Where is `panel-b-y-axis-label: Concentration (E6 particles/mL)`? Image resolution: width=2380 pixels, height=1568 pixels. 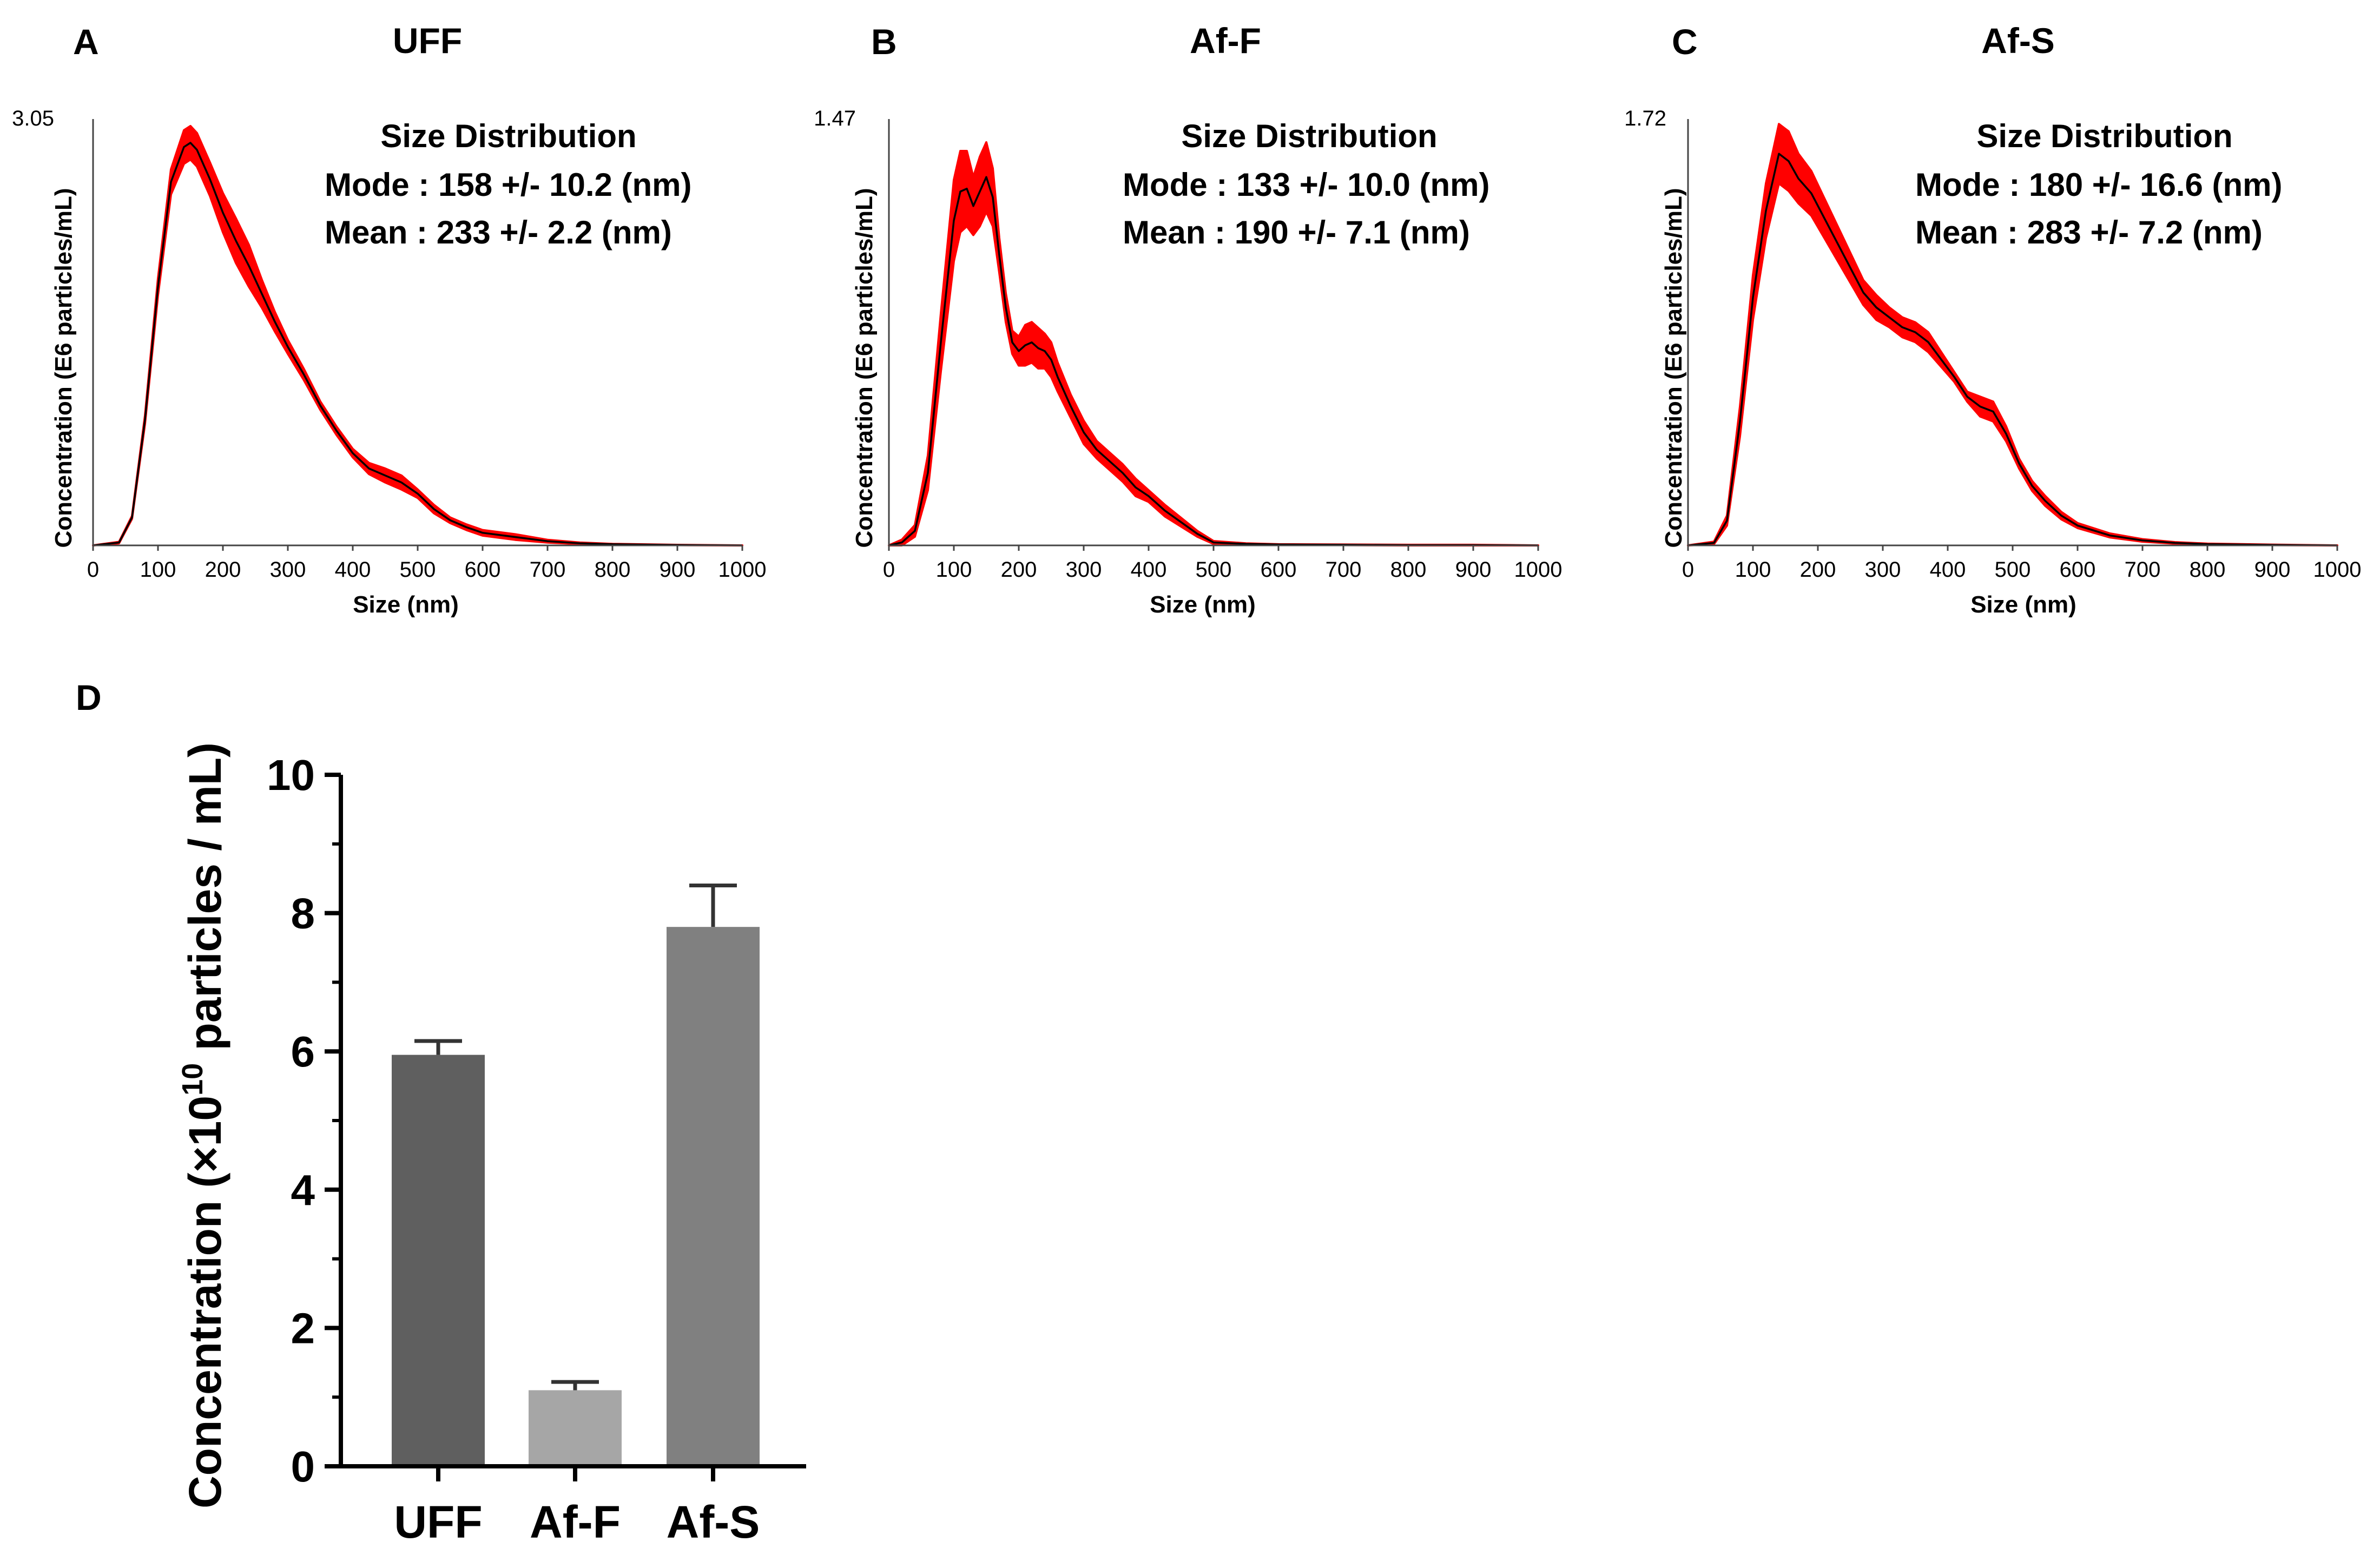 panel-b-y-axis-label: Concentration (E6 particles/mL) is located at coordinates (864, 368).